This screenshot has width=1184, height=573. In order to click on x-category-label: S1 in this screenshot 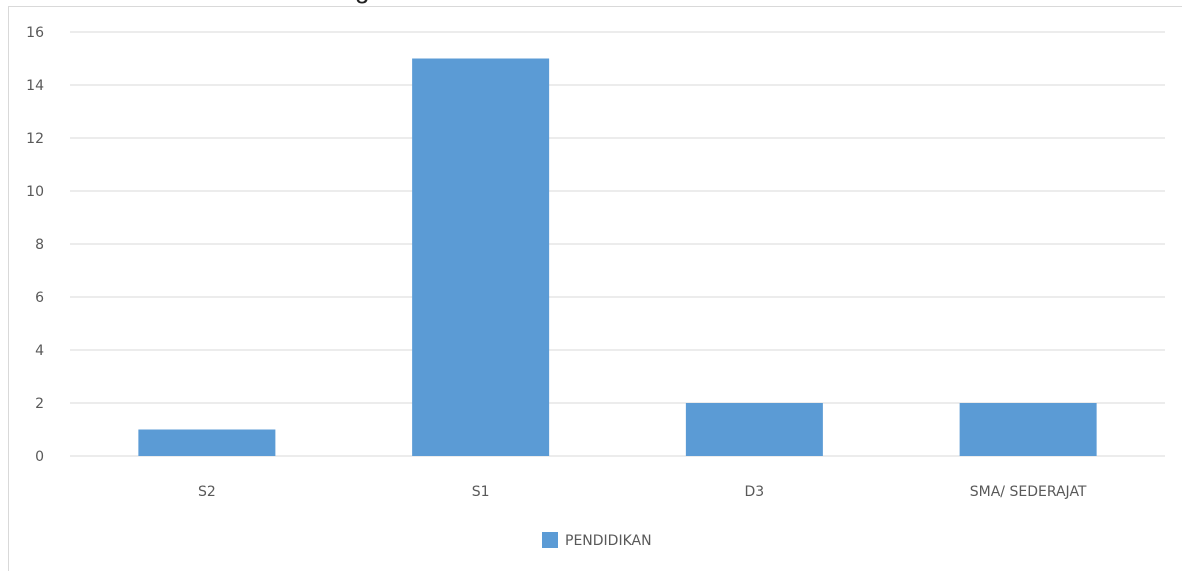, I will do `click(481, 492)`.